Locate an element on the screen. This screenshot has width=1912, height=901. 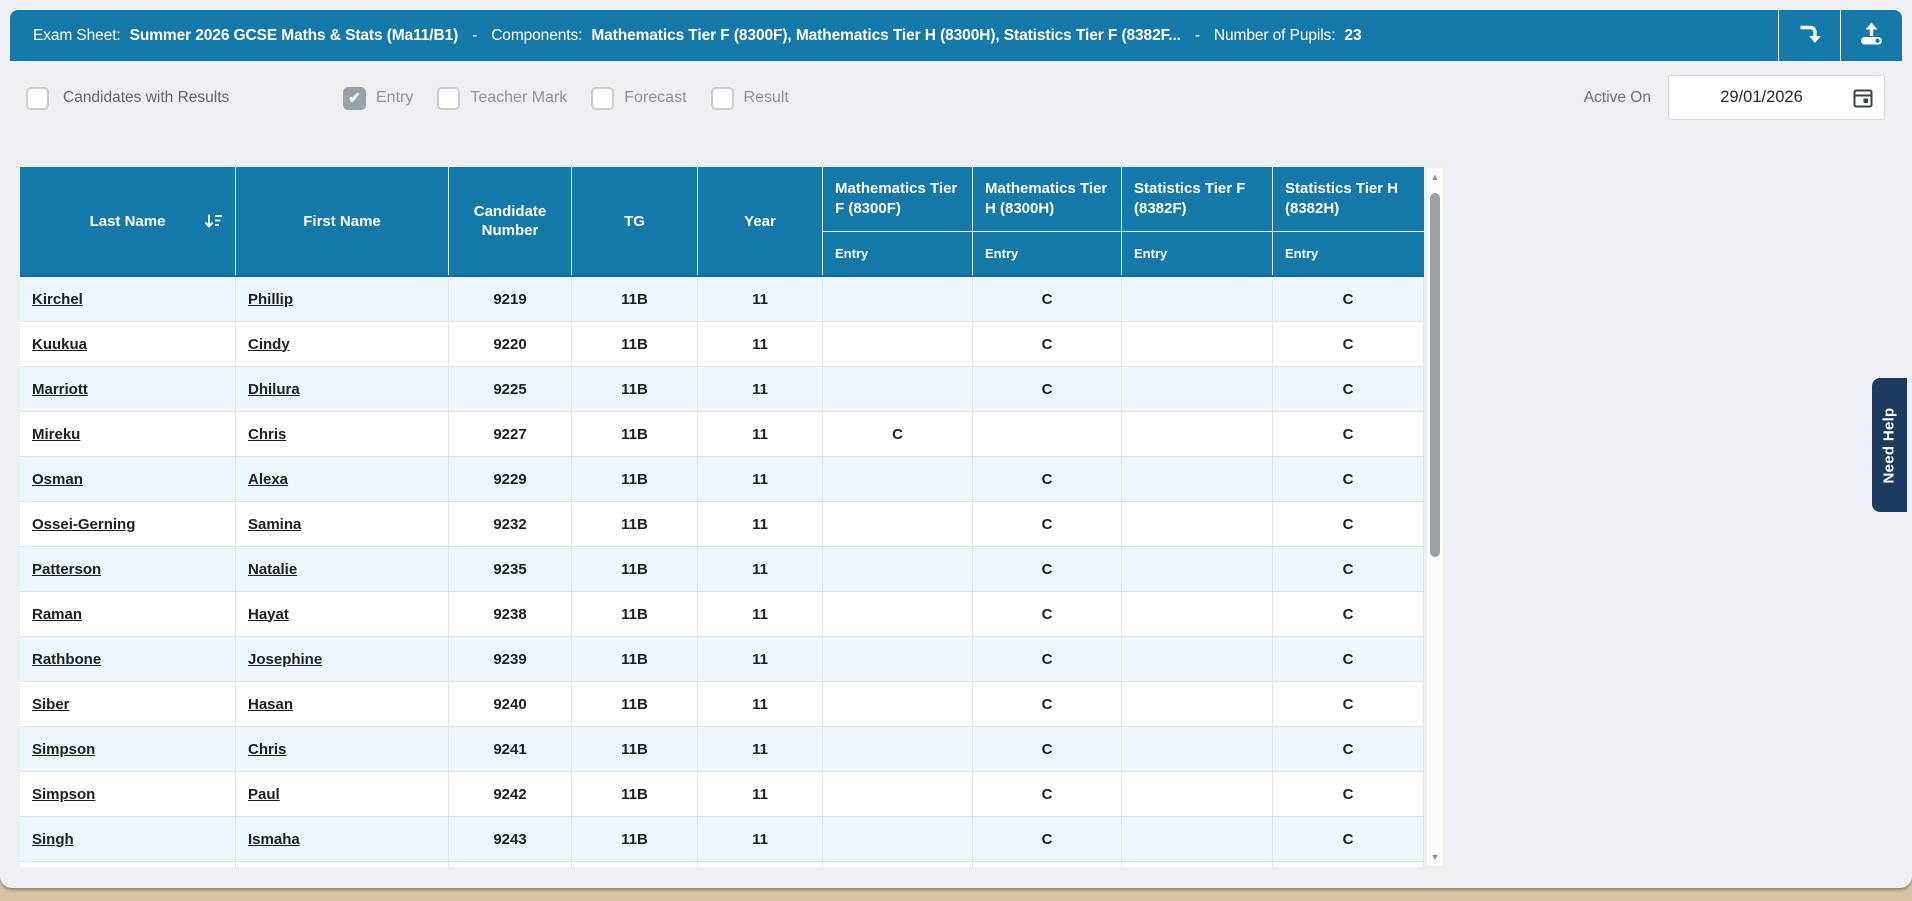
import-button is located at coordinates (1809, 35).